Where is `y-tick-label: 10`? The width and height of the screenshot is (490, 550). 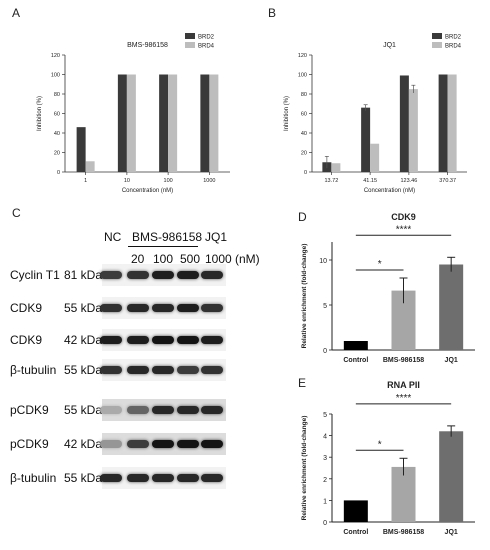
y-tick-label: 10 is located at coordinates (323, 261).